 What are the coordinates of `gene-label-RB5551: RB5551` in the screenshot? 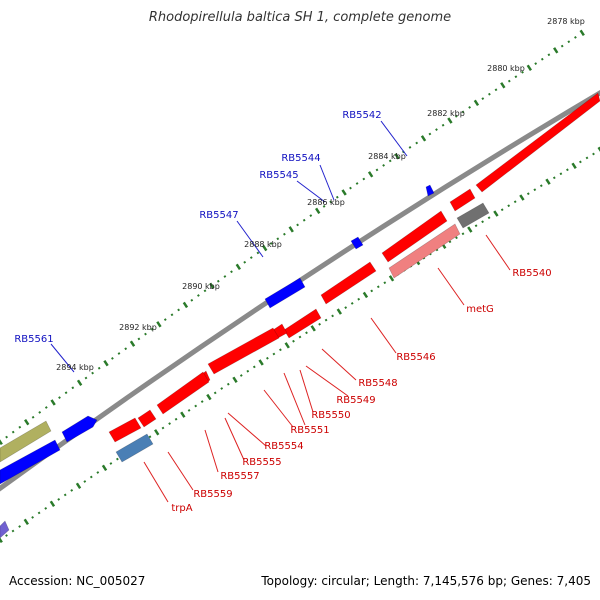 It's located at (309, 430).